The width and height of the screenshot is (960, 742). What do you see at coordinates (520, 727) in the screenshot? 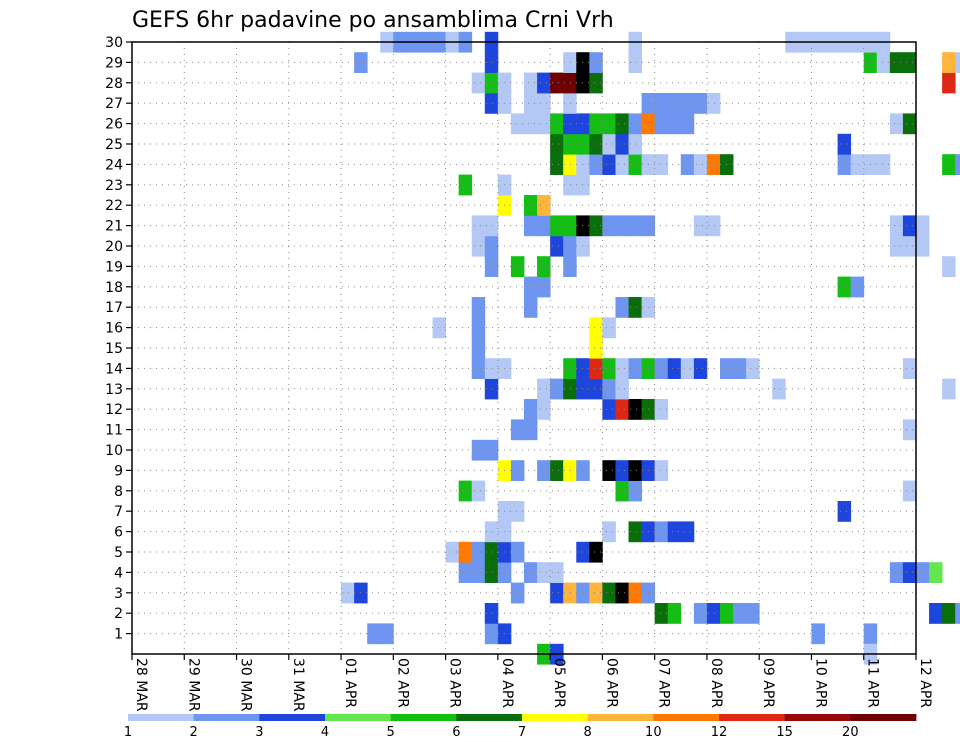
I see `color-legend: 1 2 3 4 5 6 7 8 10 12 15 20` at bounding box center [520, 727].